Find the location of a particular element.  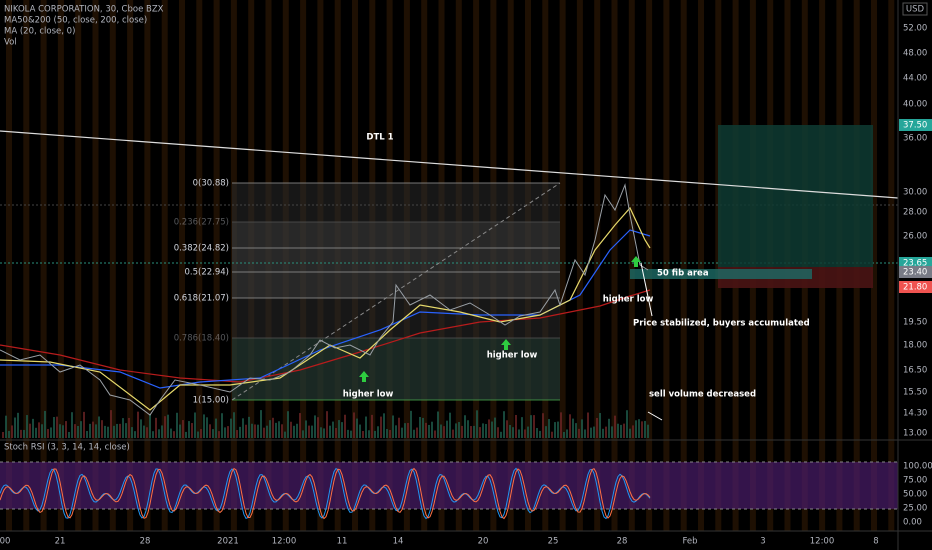

volume-bars is located at coordinates (325, 424).